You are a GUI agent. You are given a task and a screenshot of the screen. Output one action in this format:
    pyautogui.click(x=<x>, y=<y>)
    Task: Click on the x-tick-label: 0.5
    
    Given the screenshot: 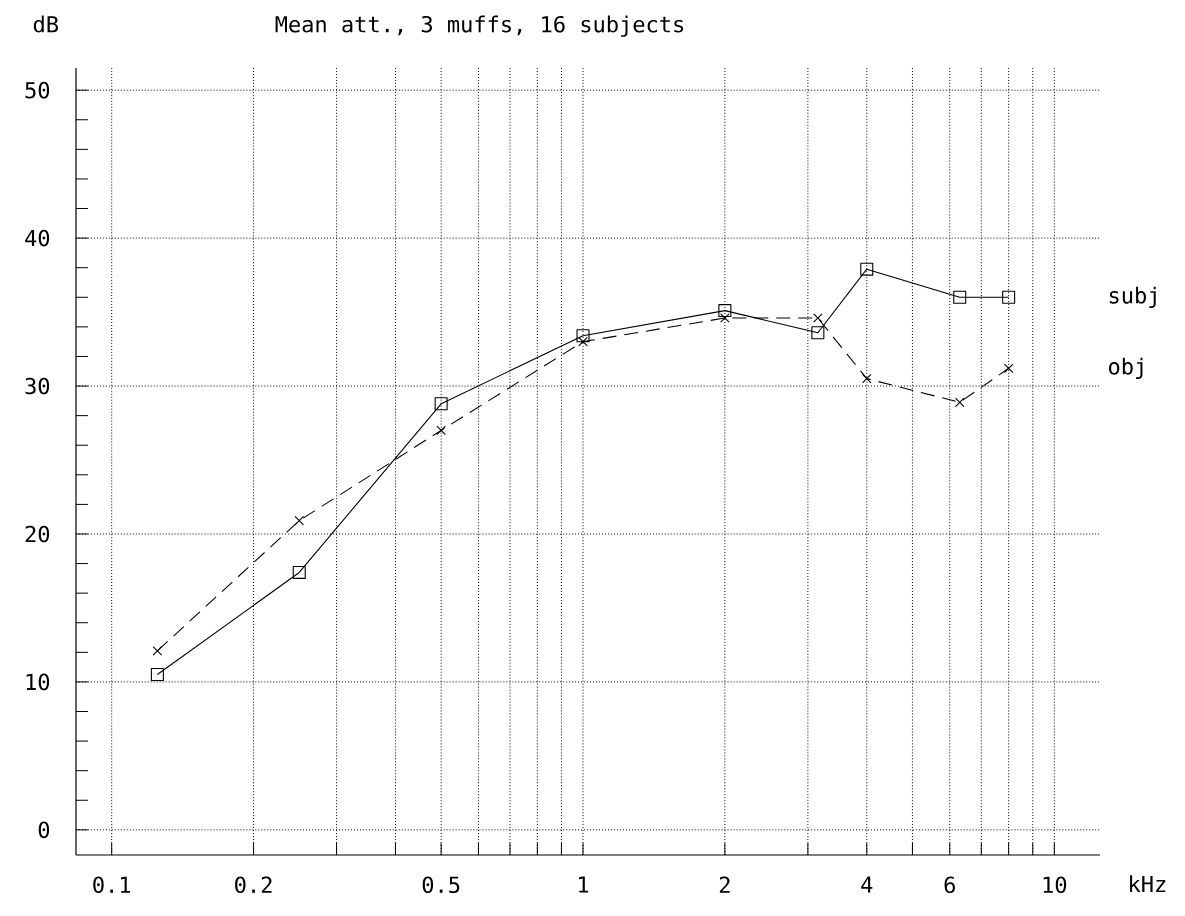 What is the action you would take?
    pyautogui.click(x=441, y=885)
    